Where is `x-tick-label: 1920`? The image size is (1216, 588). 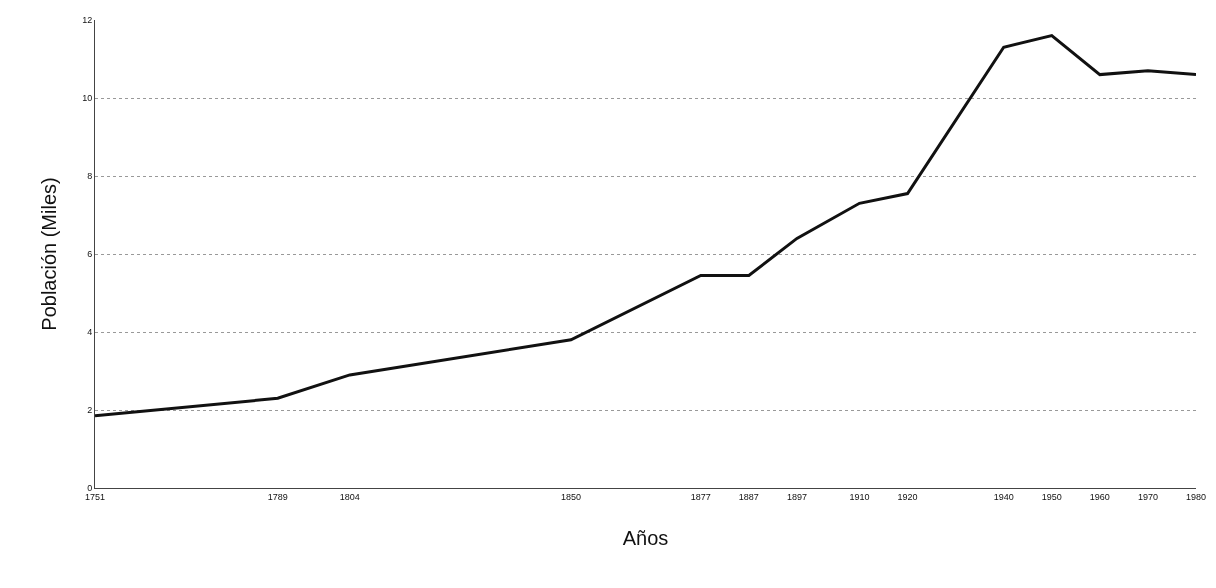 x-tick-label: 1920 is located at coordinates (907, 496).